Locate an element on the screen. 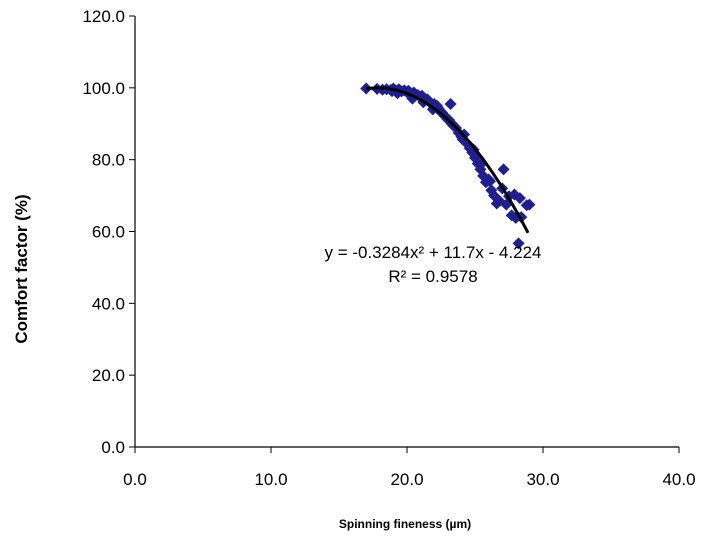  x-tick-label: 30.0 is located at coordinates (542, 479).